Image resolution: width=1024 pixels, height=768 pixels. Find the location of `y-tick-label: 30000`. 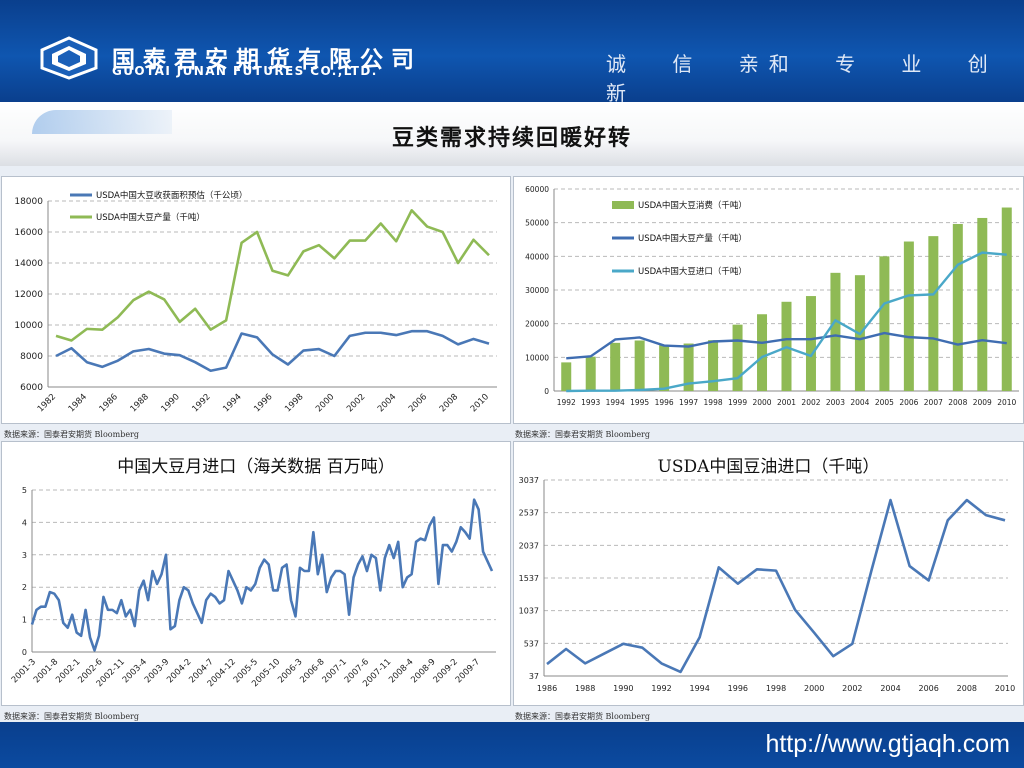

y-tick-label: 30000 is located at coordinates (537, 290).